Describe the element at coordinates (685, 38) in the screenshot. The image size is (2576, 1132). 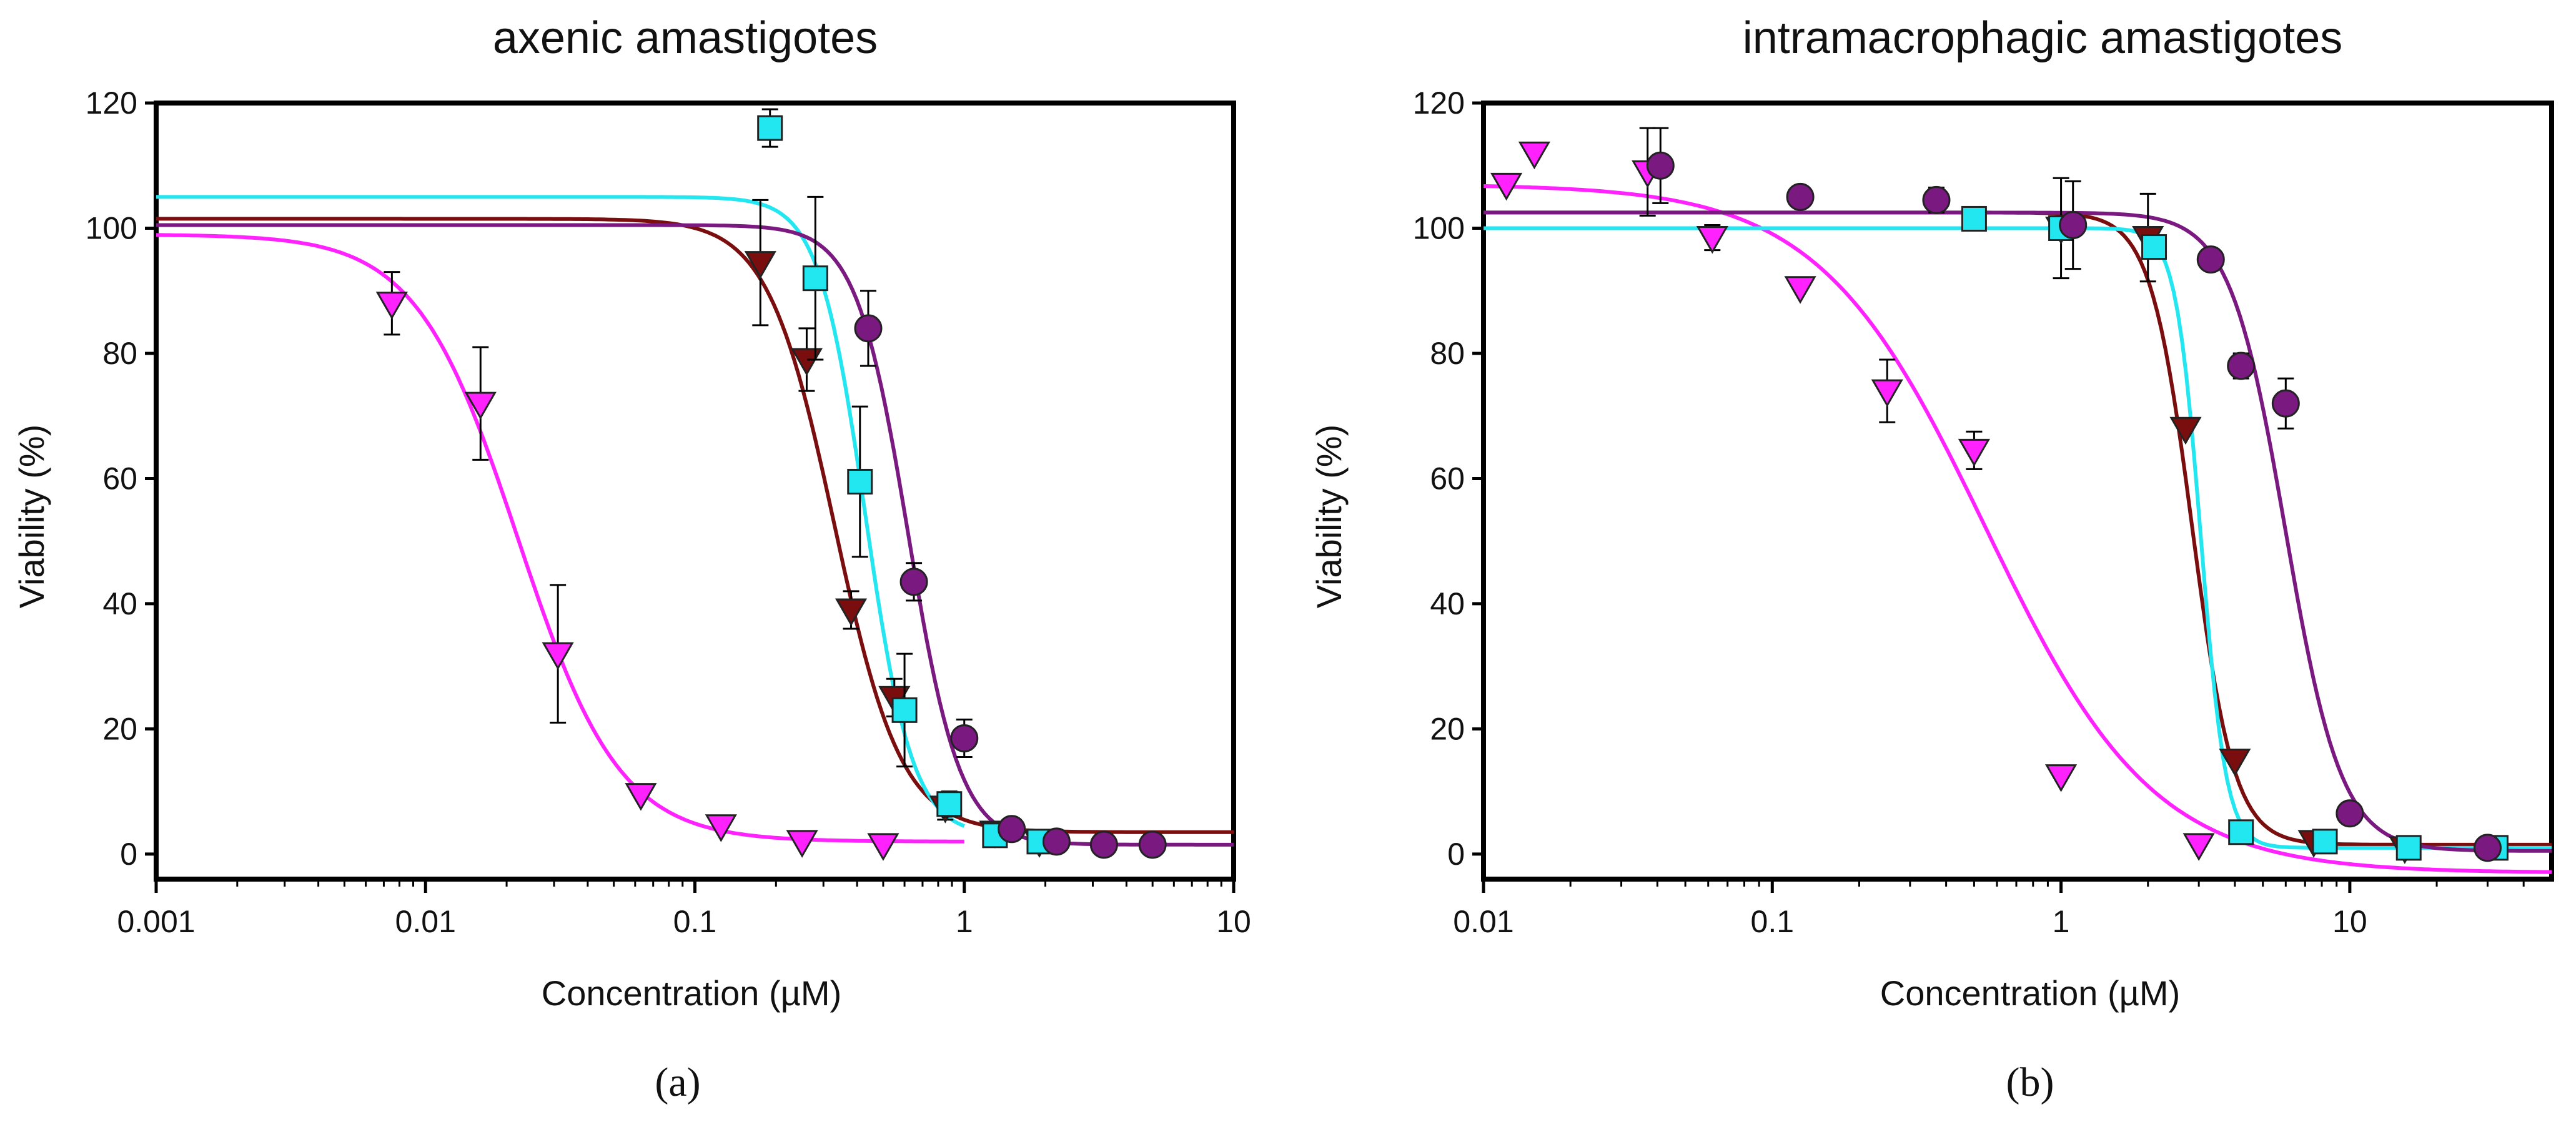
I see `panel-a-title: axenic amastigotes` at that location.